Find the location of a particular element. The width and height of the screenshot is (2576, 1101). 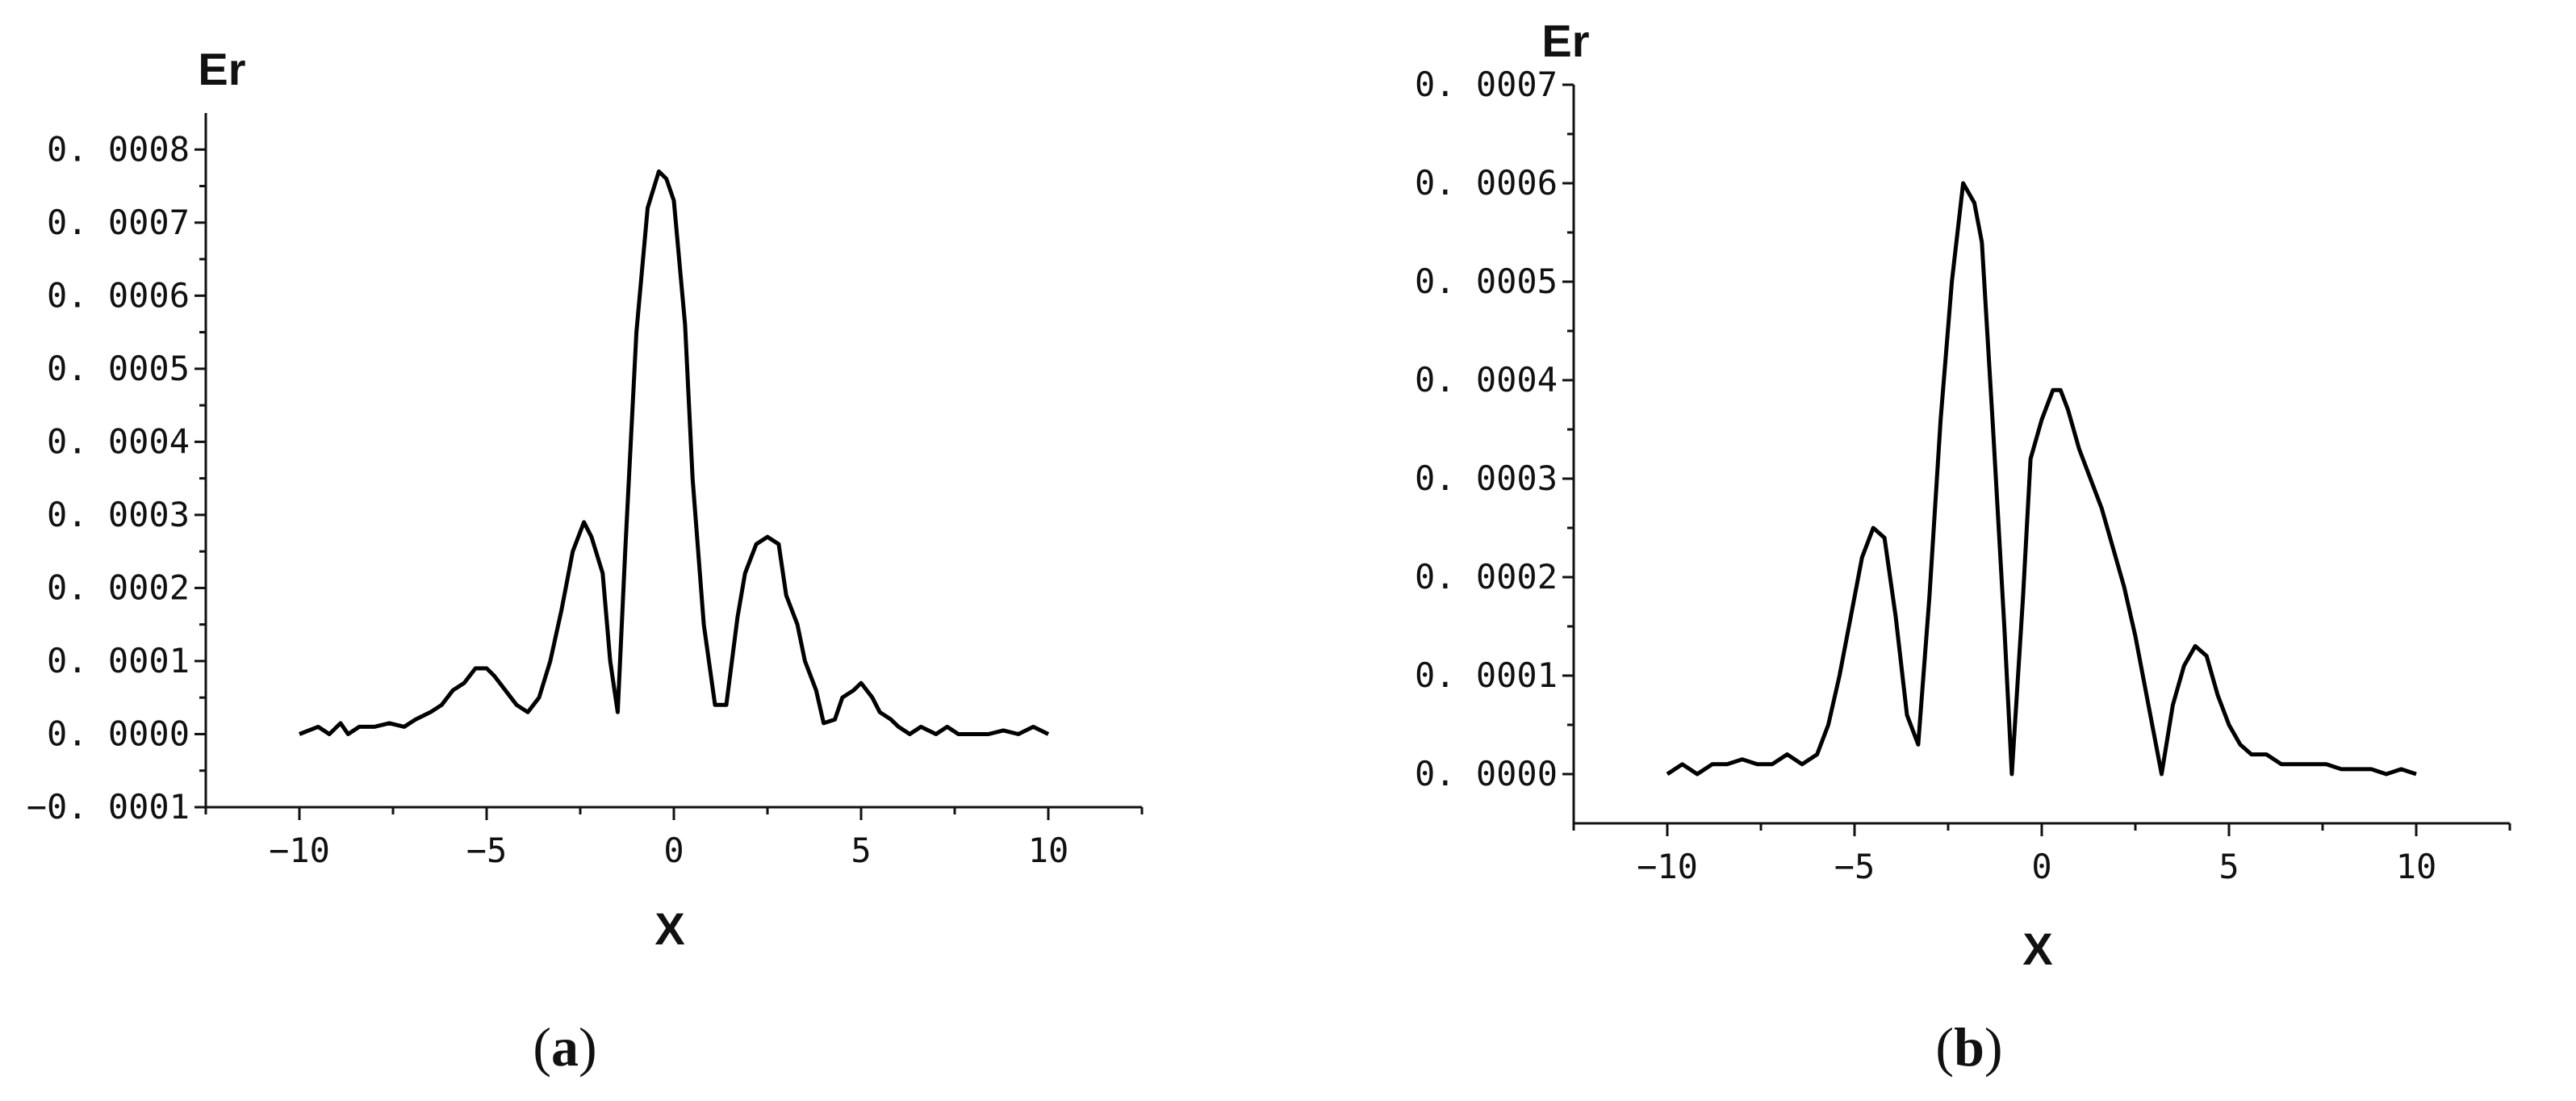

panel-caption-part: a is located at coordinates (565, 1047).